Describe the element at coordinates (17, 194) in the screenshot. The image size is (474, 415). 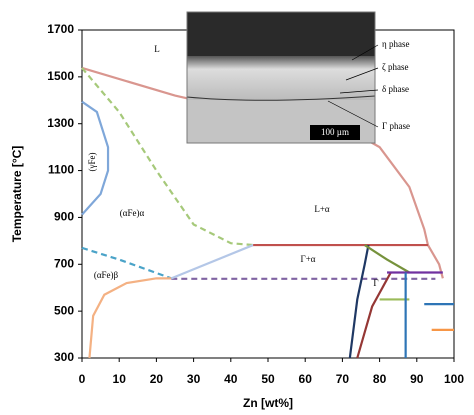
I see `y-axis-label: Temperature [°C]` at that location.